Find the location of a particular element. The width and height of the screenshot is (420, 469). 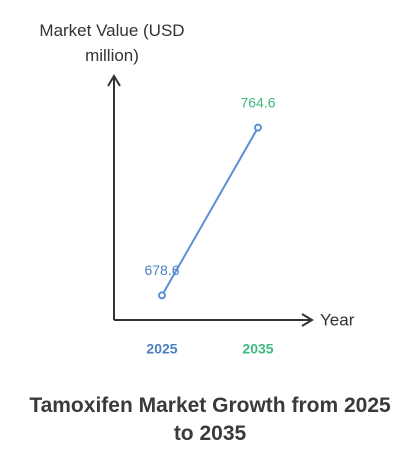

x-tick-label: 2035 is located at coordinates (257, 349).